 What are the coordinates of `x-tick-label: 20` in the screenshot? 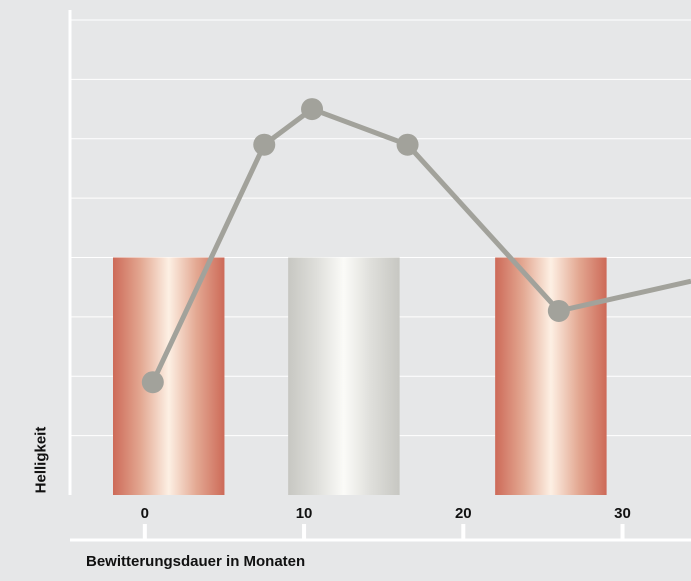 It's located at (463, 513).